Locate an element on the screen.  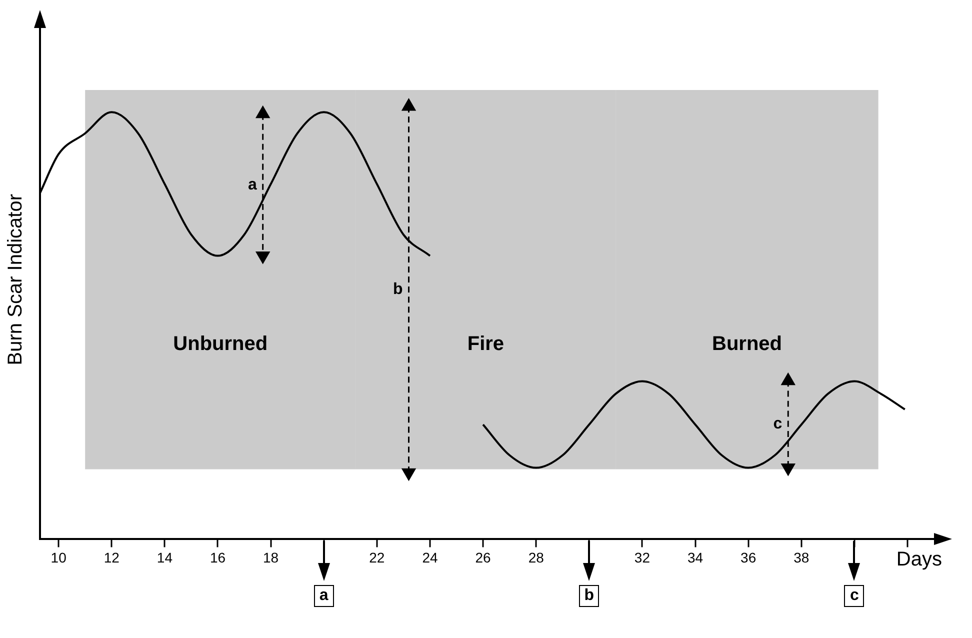
x-tick-label: 14 is located at coordinates (164, 557).